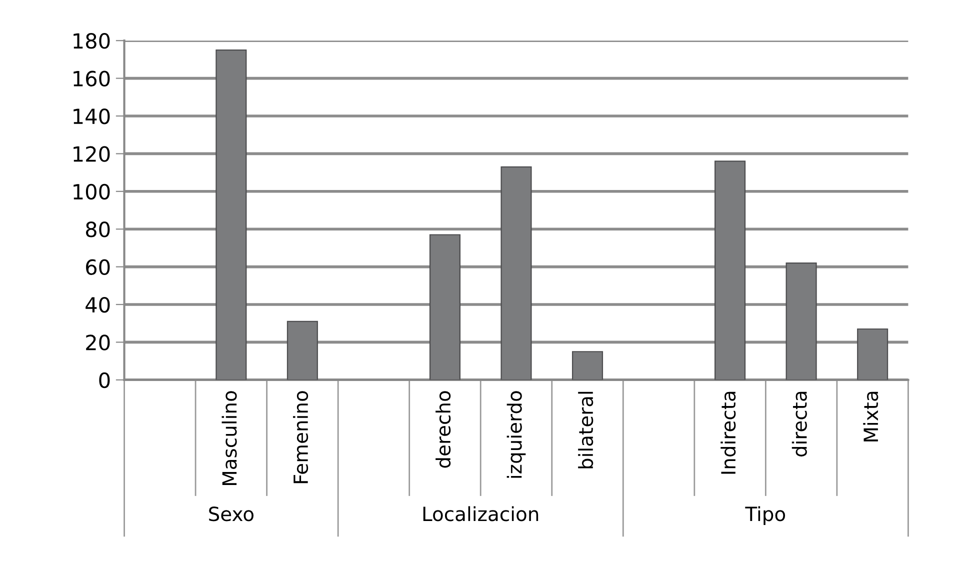 This screenshot has width=956, height=580. Describe the element at coordinates (92, 116) in the screenshot. I see `y-tick-label: 140` at that location.